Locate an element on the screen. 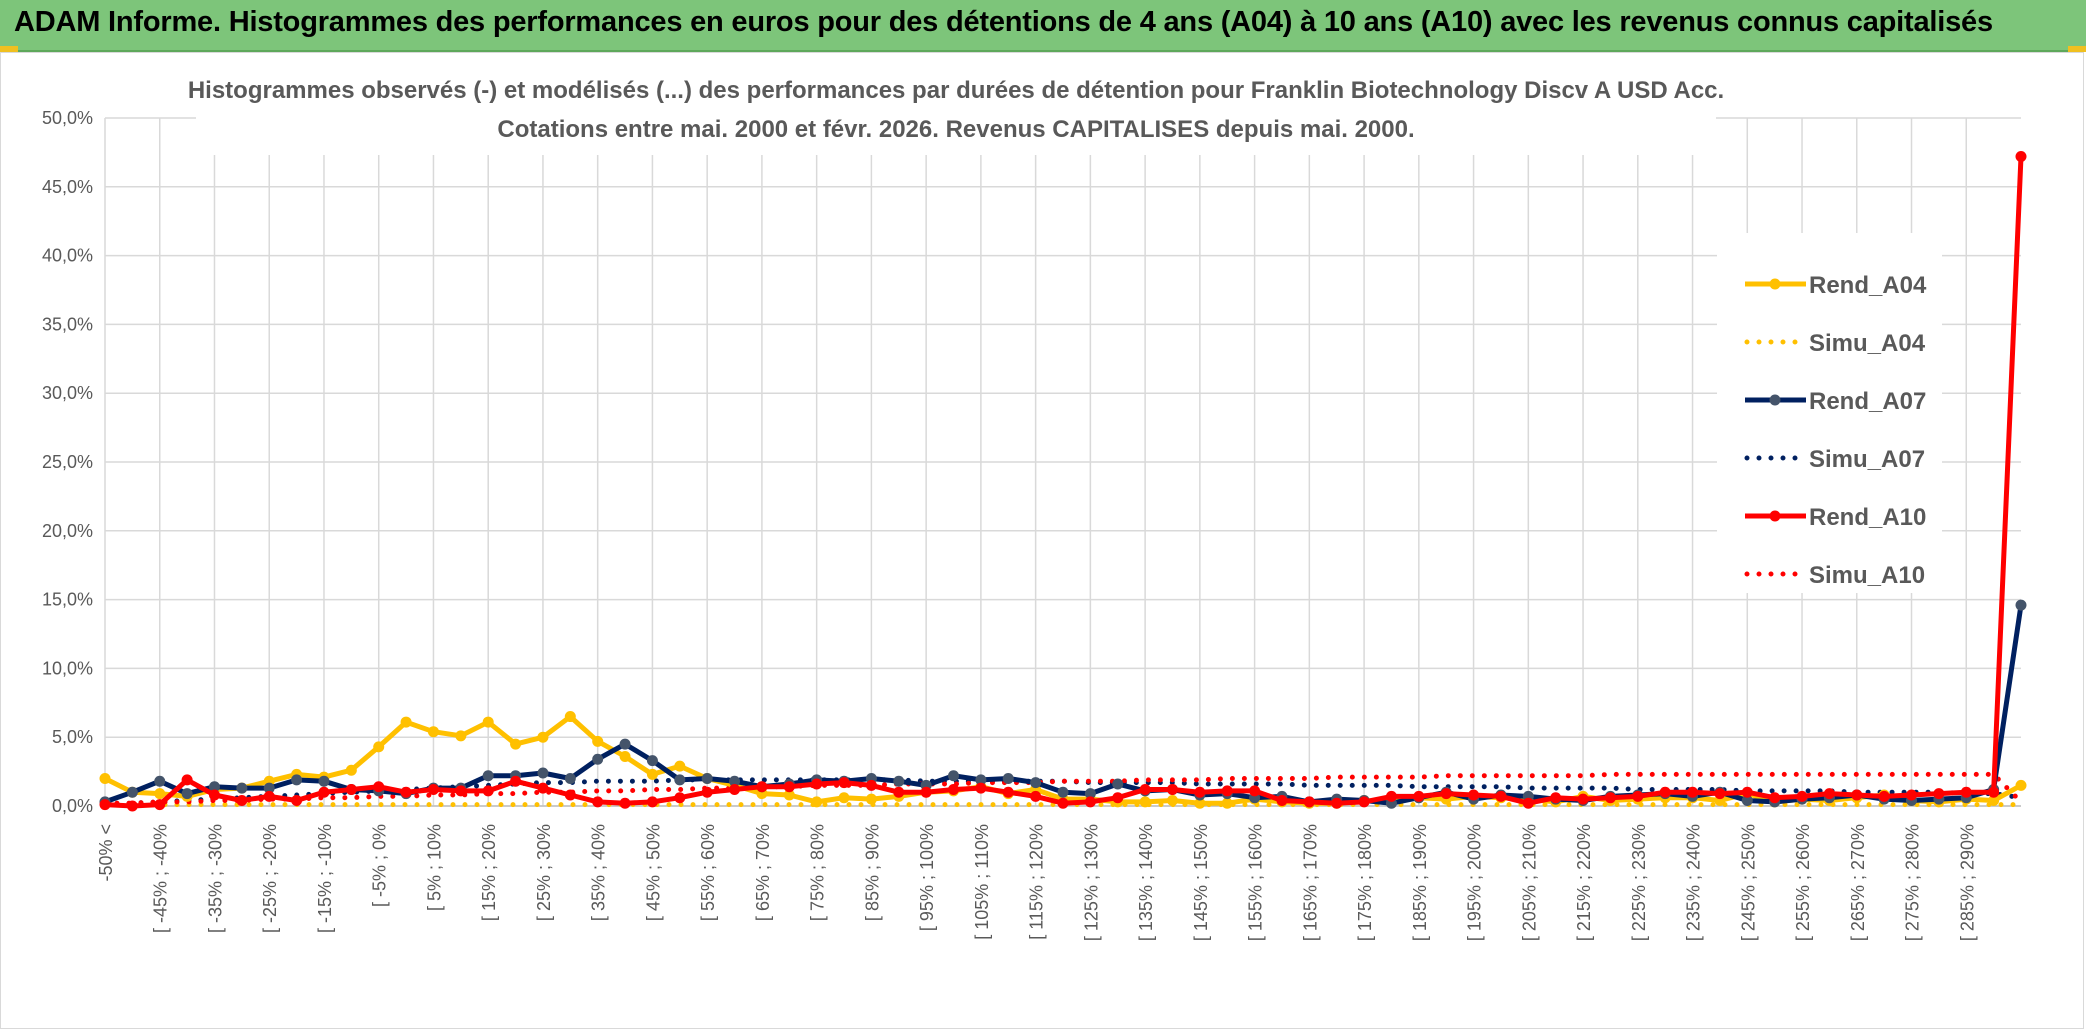  x-tick-label: [ 245% ; 250% is located at coordinates (1748, 882).